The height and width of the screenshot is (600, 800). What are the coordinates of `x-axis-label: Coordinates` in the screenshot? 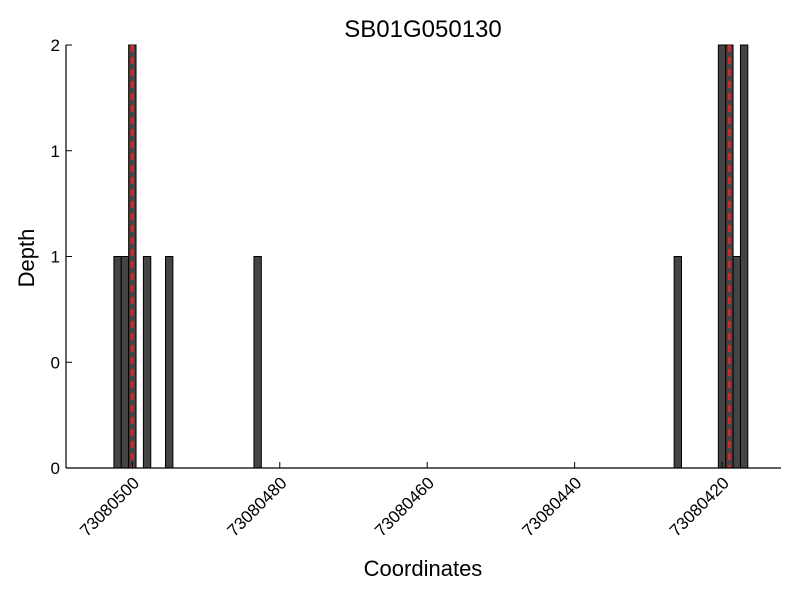 It's located at (423, 568).